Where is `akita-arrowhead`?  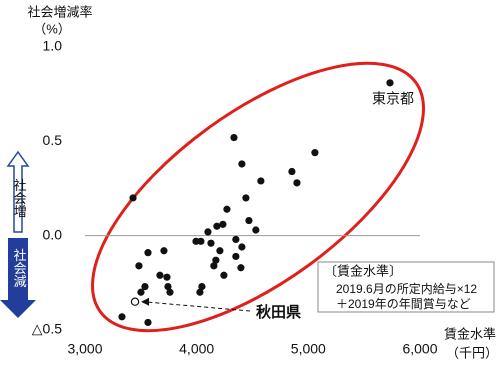 akita-arrowhead is located at coordinates (145, 301).